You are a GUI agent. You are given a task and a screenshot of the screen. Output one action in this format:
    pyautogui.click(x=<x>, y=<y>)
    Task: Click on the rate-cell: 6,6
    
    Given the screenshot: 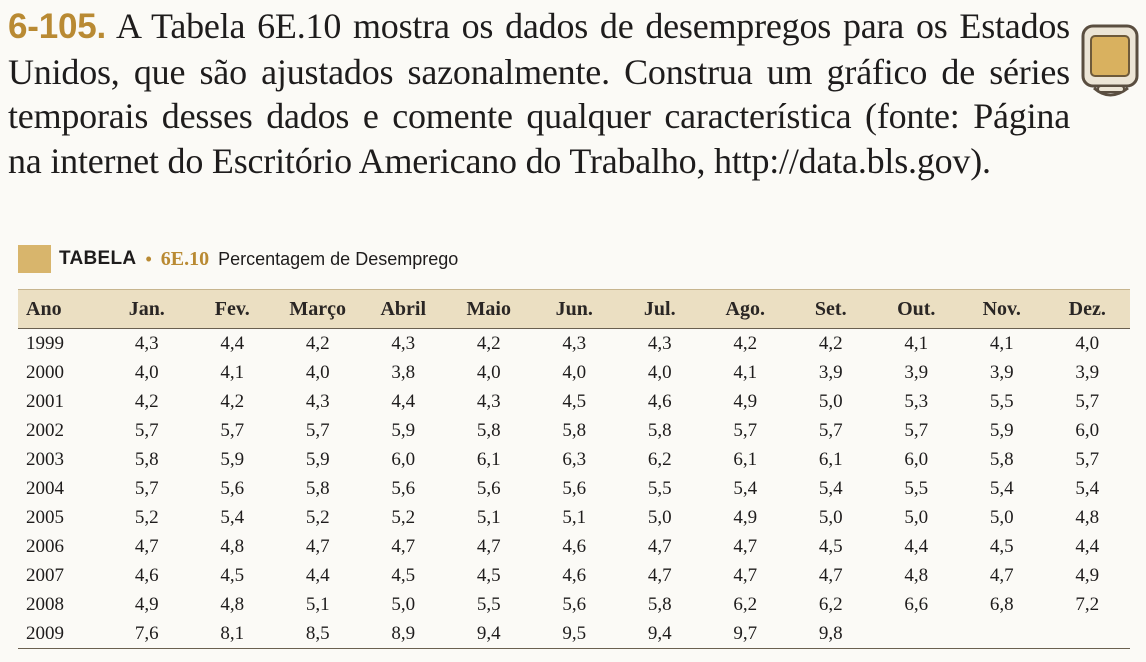 What is the action you would take?
    pyautogui.click(x=916, y=604)
    